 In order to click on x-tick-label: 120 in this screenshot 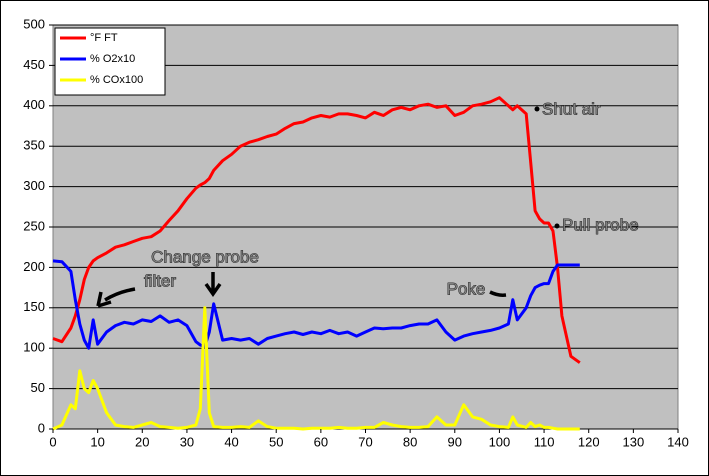, I will do `click(589, 441)`.